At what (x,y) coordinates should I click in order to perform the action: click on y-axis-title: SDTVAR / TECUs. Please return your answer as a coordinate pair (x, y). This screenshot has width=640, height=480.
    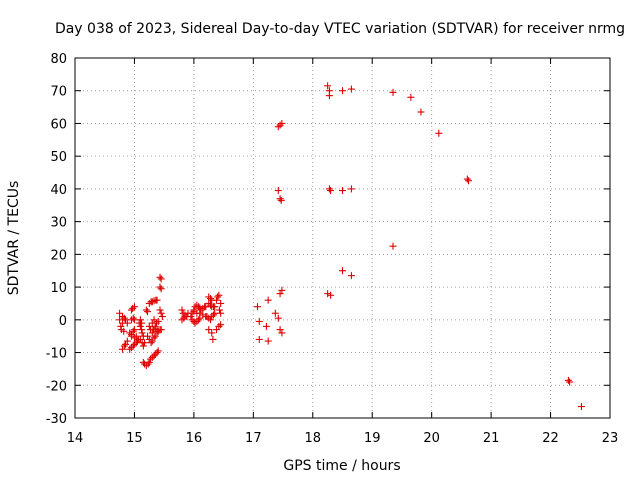
    Looking at the image, I should click on (14, 238).